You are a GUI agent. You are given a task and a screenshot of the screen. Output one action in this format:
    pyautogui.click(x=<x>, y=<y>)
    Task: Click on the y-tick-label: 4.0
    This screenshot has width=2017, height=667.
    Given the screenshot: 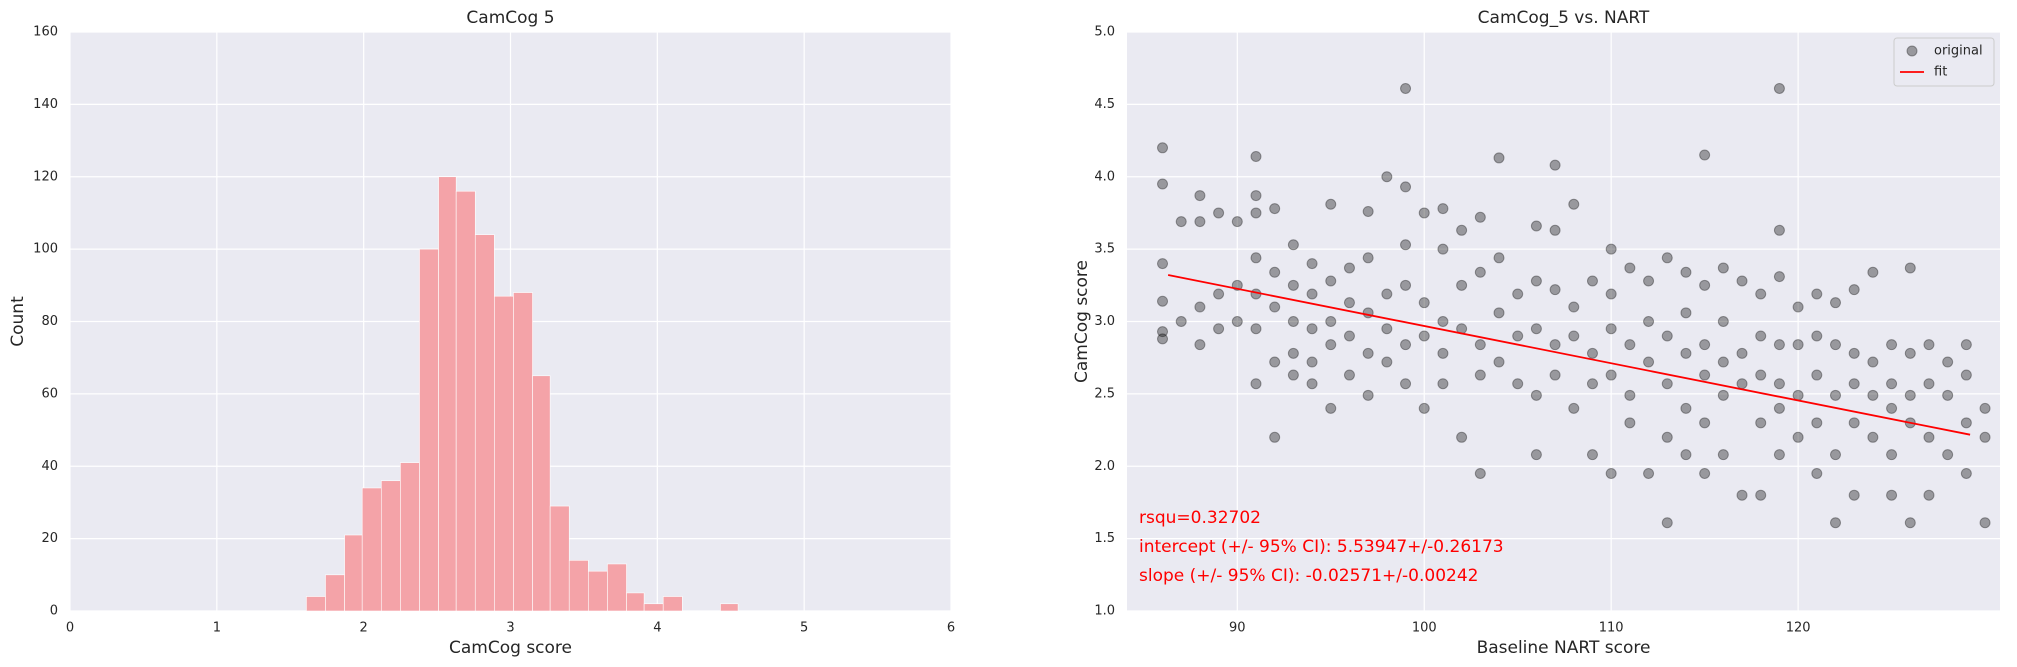 What is the action you would take?
    pyautogui.click(x=1104, y=176)
    